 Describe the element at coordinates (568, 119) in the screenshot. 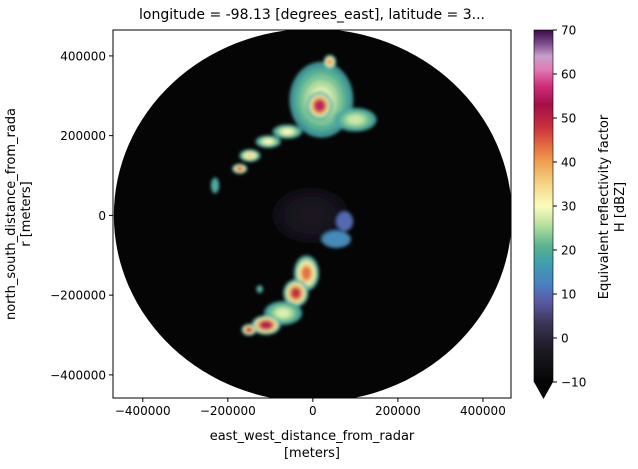

I see `colorbar-tick-label: 50` at that location.